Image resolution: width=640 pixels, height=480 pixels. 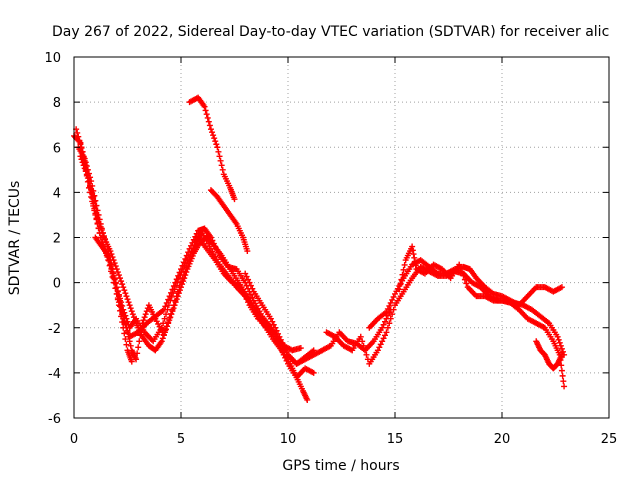 I want to click on y-tick-labels: -6 -4 -2 0 2 4 6 8 10, so click(x=52, y=239).